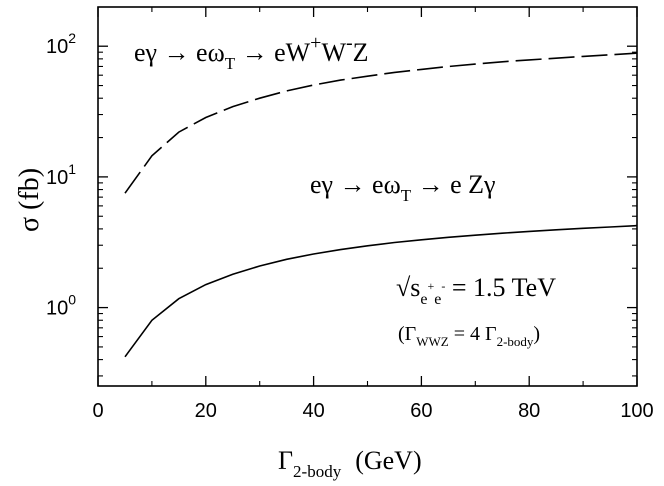  Describe the element at coordinates (469, 336) in the screenshot. I see `width-annotation: (ΓWWZ = 4 Γ2-body)` at that location.